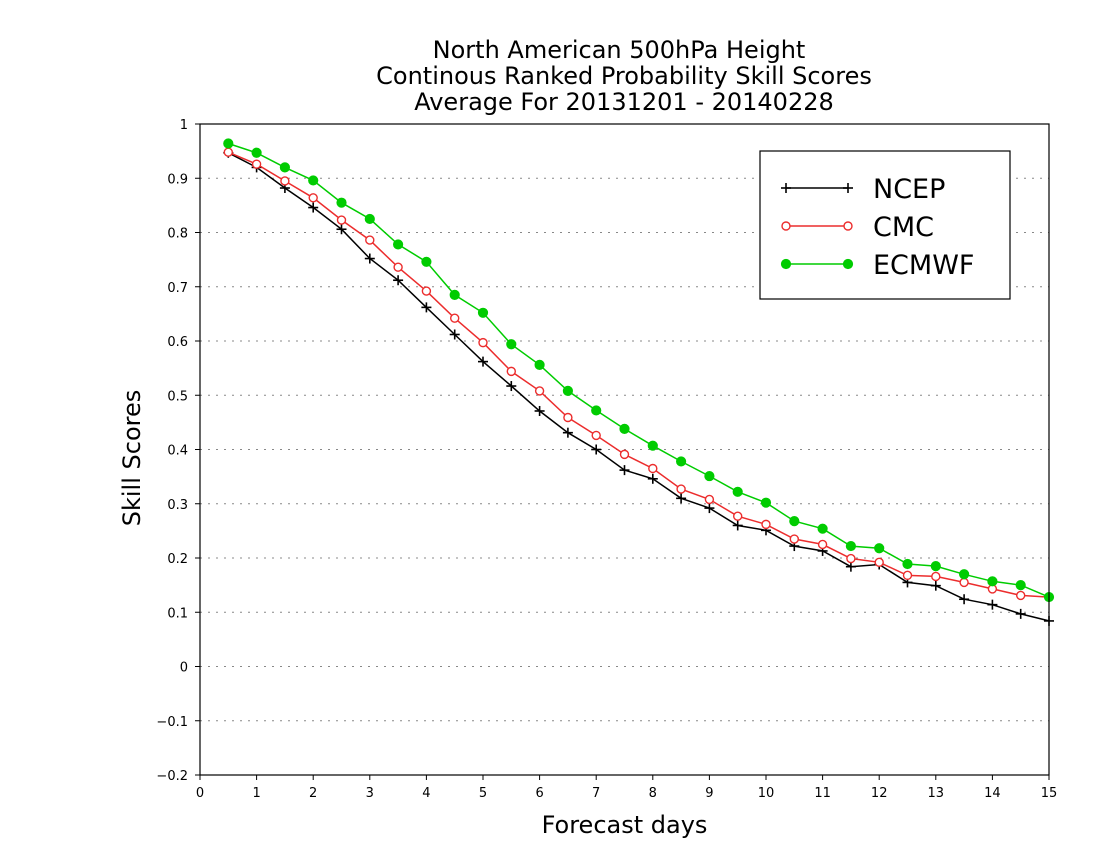 The height and width of the screenshot is (850, 1100). What do you see at coordinates (370, 793) in the screenshot?
I see `x-tick-label: 3` at bounding box center [370, 793].